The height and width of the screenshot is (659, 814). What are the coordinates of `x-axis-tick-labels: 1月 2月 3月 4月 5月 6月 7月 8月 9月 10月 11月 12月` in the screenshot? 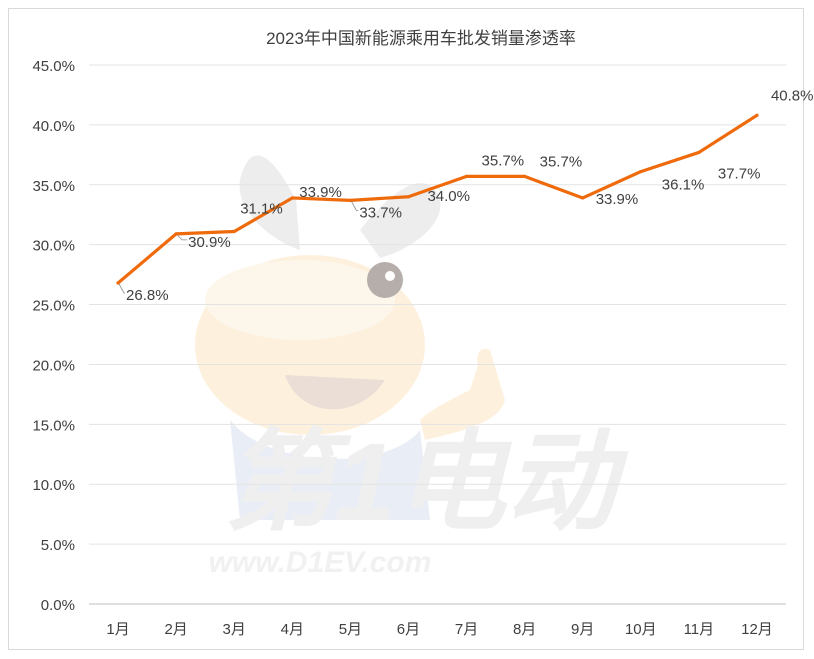 It's located at (439, 629).